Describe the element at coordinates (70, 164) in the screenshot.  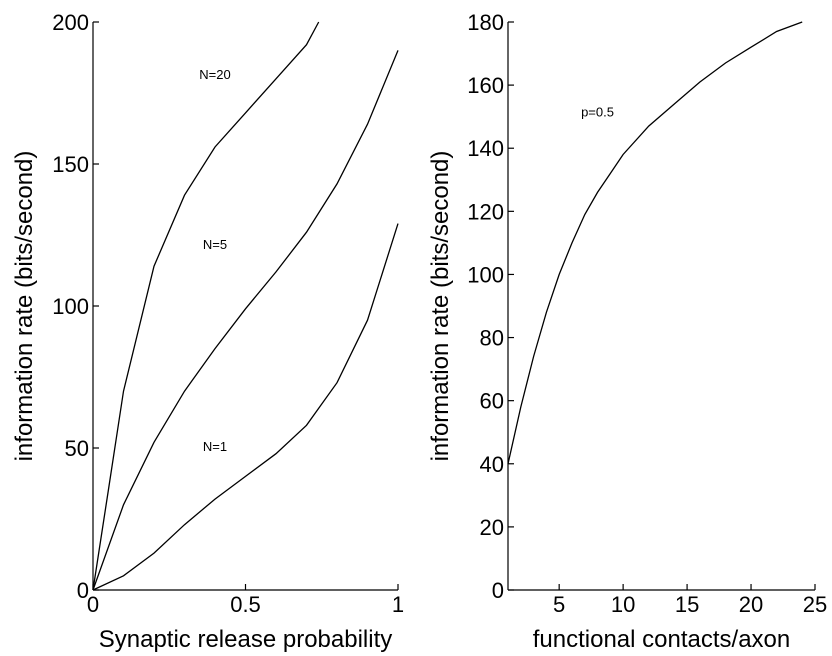
I see `y-tick-label: 150` at that location.